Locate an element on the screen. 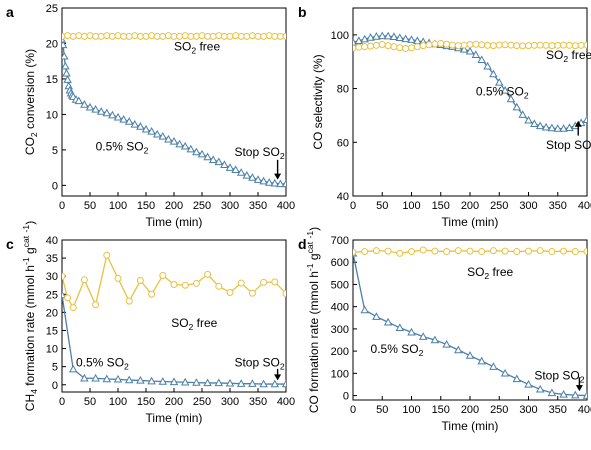 The image size is (591, 450). x-tick-label-a: 250 is located at coordinates (202, 206).